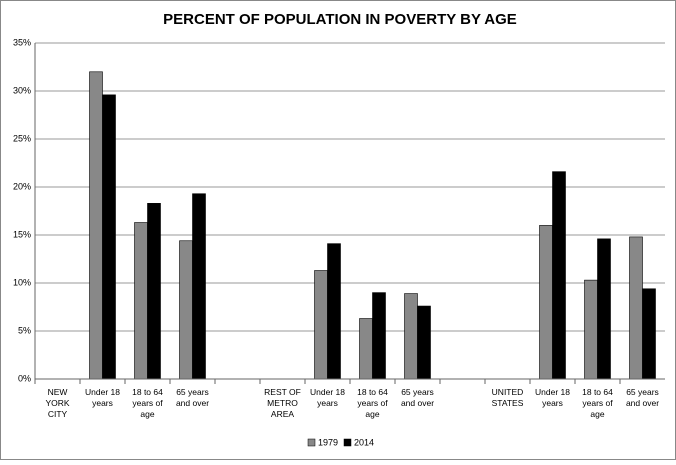 This screenshot has width=676, height=465. I want to click on y-tick-label: 20%, so click(22, 186).